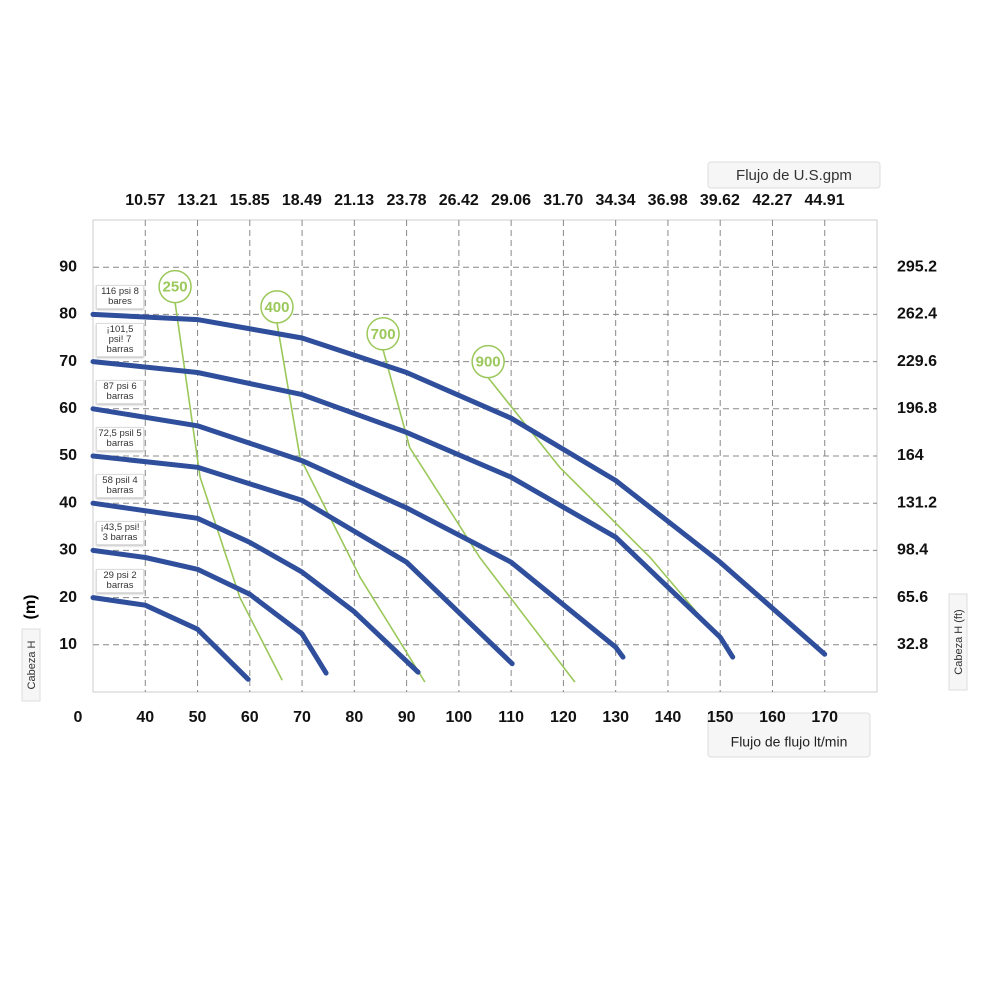 This screenshot has height=1000, width=1000. What do you see at coordinates (720, 200) in the screenshot?
I see `x2-tick-label: 39.62` at bounding box center [720, 200].